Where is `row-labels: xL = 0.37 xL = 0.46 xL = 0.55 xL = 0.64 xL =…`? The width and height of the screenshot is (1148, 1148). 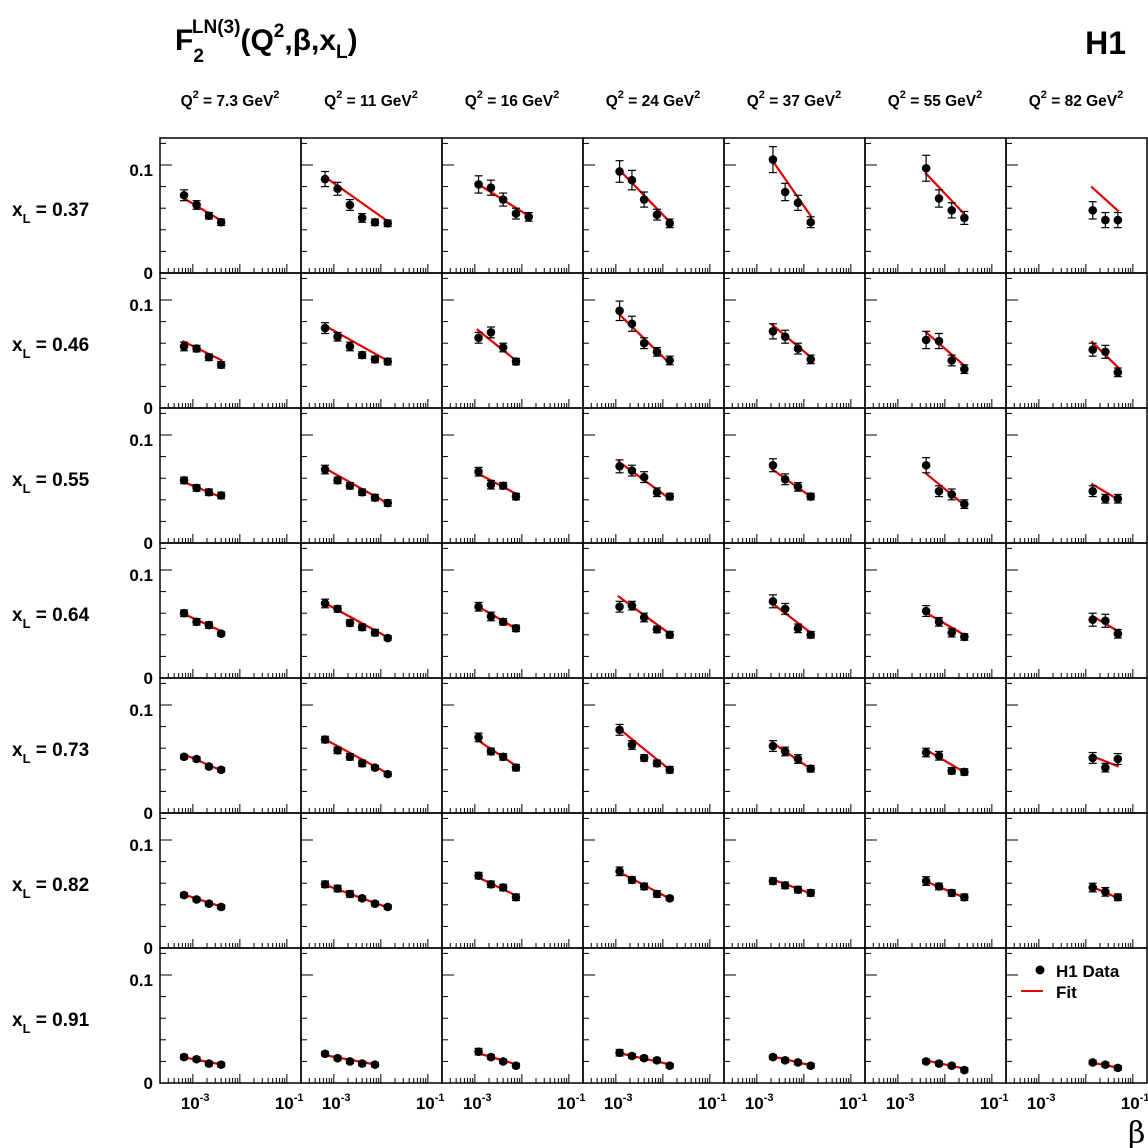 row-labels: xL = 0.37 xL = 0.46 xL = 0.55 xL = 0.64 xL =… is located at coordinates (51, 618).